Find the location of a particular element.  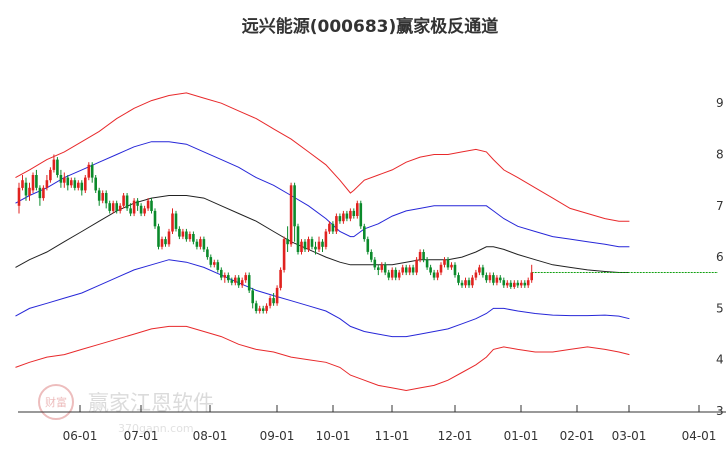

y-tick-label: 3 is located at coordinates (720, 411).